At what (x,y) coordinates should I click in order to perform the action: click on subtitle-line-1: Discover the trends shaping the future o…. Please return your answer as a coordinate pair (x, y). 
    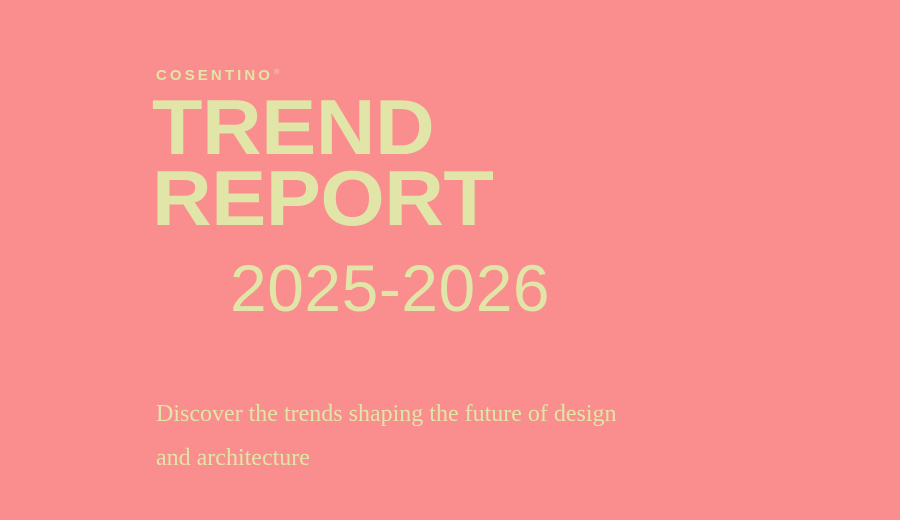
    Looking at the image, I should click on (386, 414).